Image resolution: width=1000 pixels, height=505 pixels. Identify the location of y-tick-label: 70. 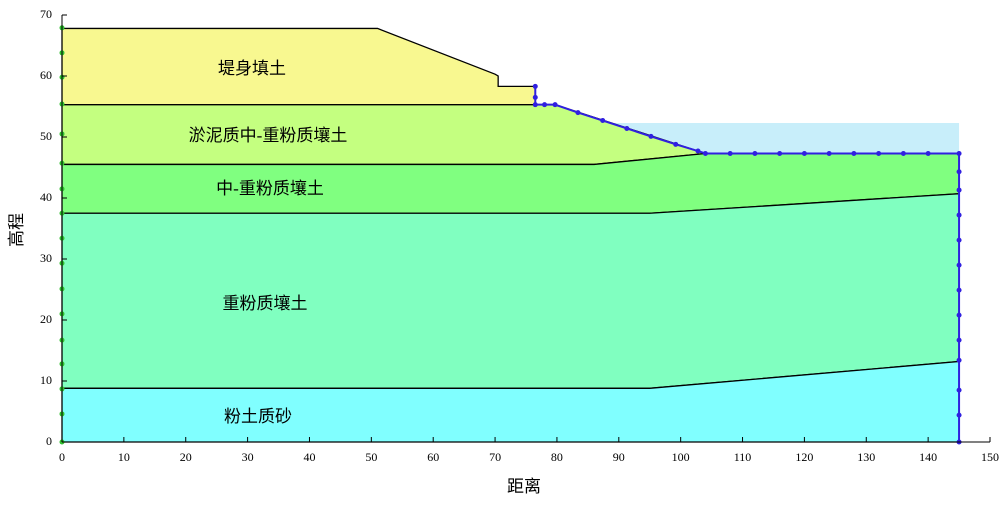
(46, 14).